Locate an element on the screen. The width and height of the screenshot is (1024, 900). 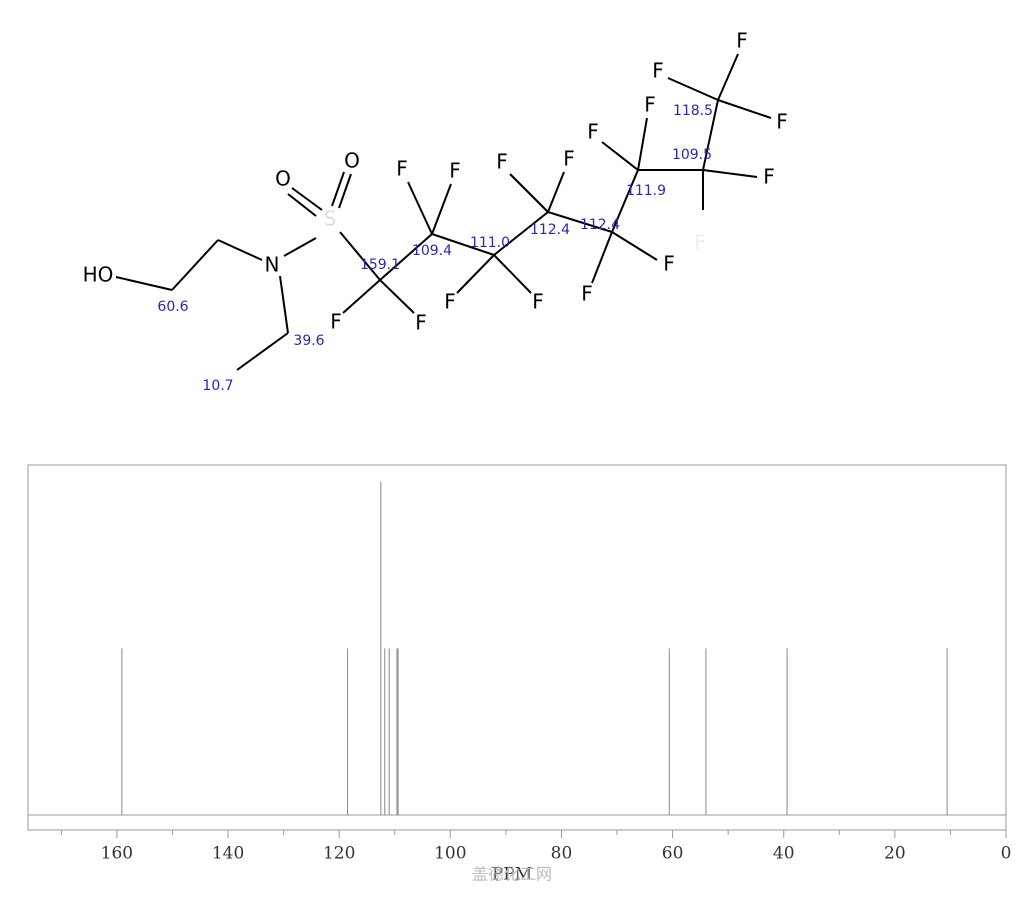
shift-label: 39.6 is located at coordinates (308, 341).